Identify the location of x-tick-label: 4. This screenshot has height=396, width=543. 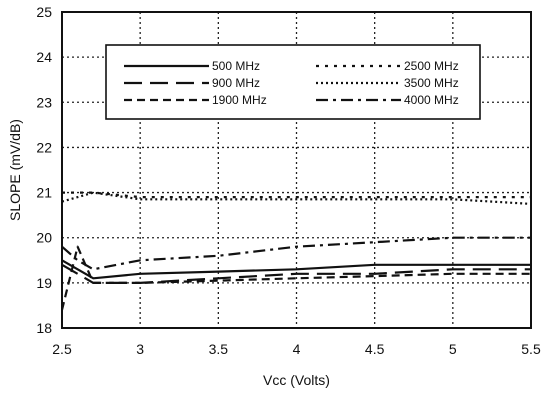
(297, 349).